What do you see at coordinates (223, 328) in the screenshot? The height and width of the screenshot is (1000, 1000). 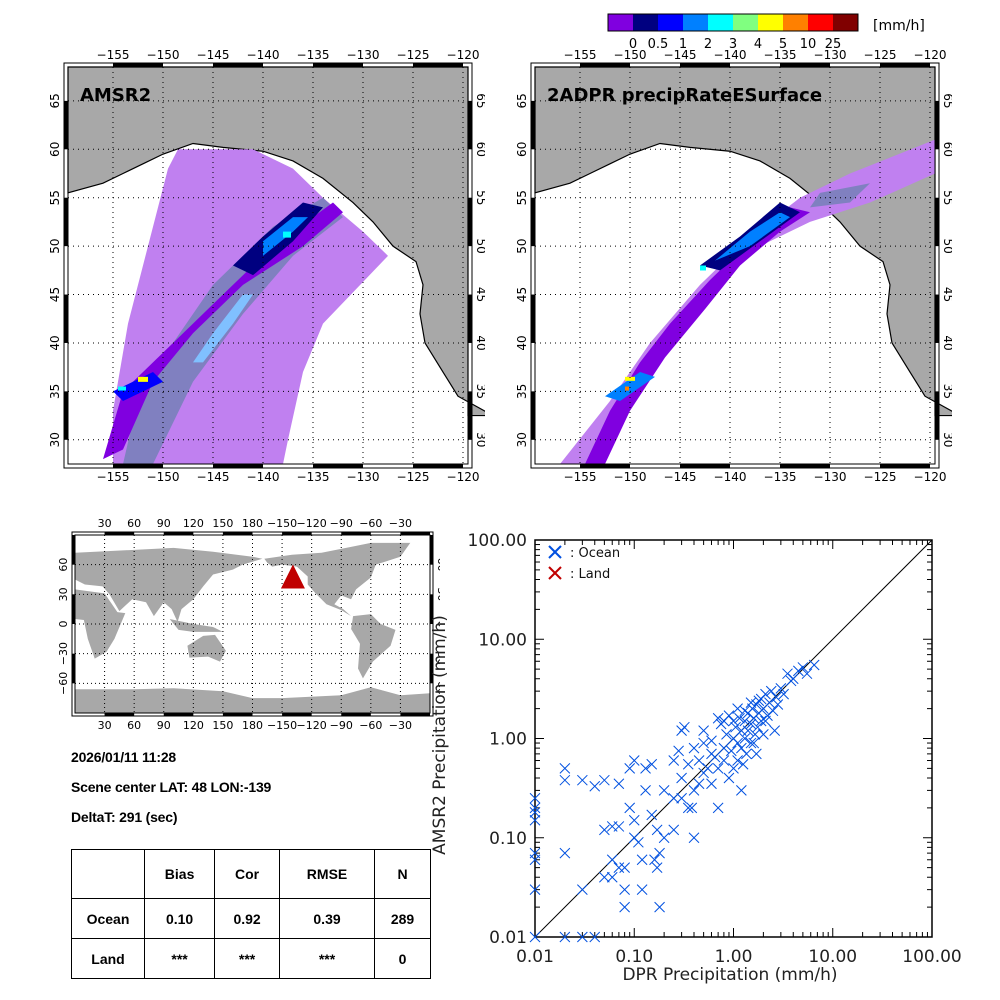 I see `swath-moderate` at bounding box center [223, 328].